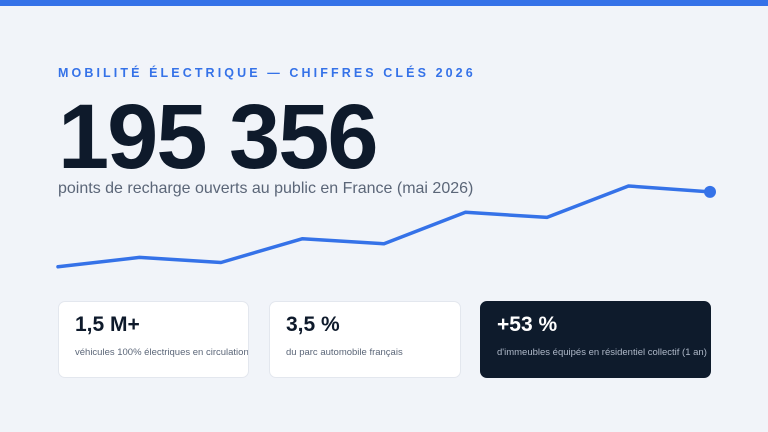 The height and width of the screenshot is (432, 768). What do you see at coordinates (218, 137) in the screenshot?
I see `hero-value: 195 356` at bounding box center [218, 137].